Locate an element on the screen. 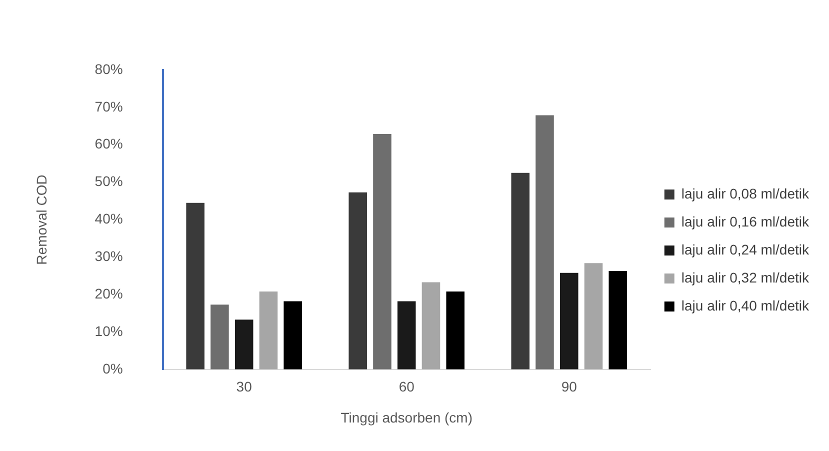 This screenshot has height=451, width=829. y-tick-label: 60% is located at coordinates (108, 144).